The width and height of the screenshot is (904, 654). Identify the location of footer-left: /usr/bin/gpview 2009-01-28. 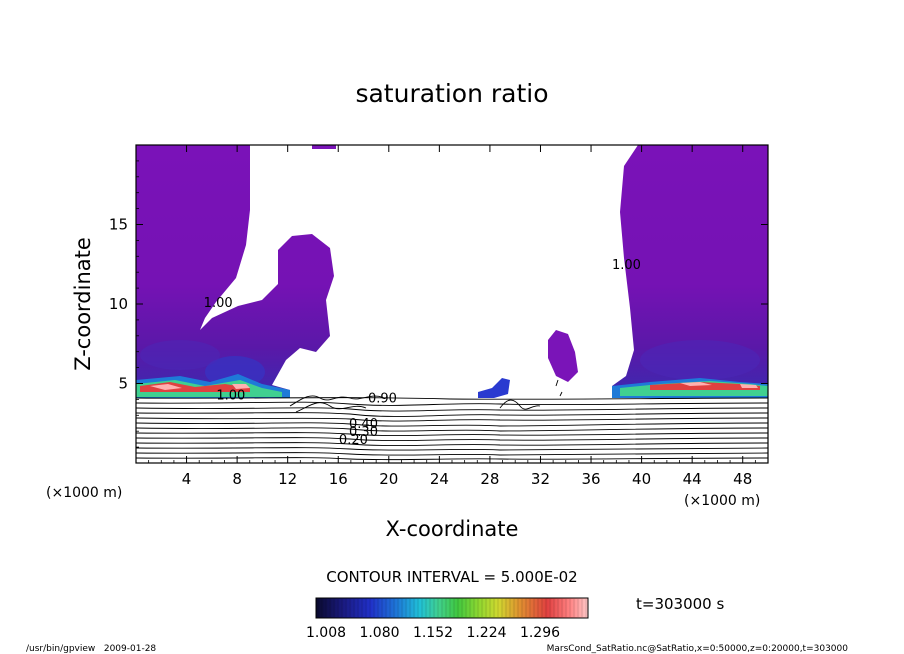
(91, 649).